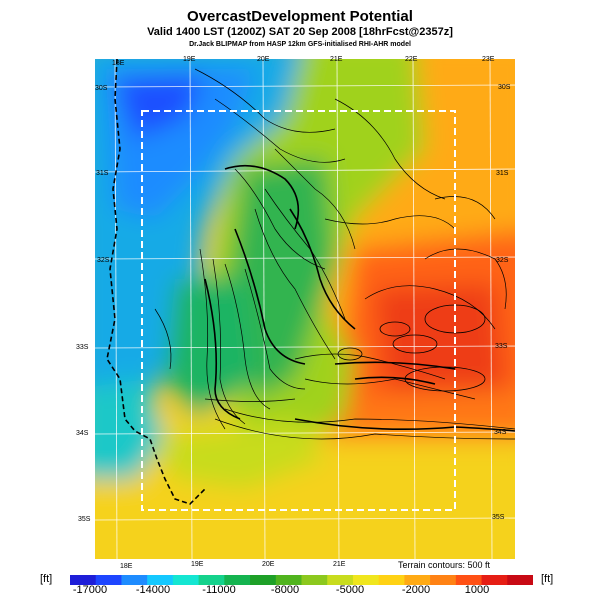  Describe the element at coordinates (90, 590) in the screenshot. I see `colorbar-tick: -17000` at that location.